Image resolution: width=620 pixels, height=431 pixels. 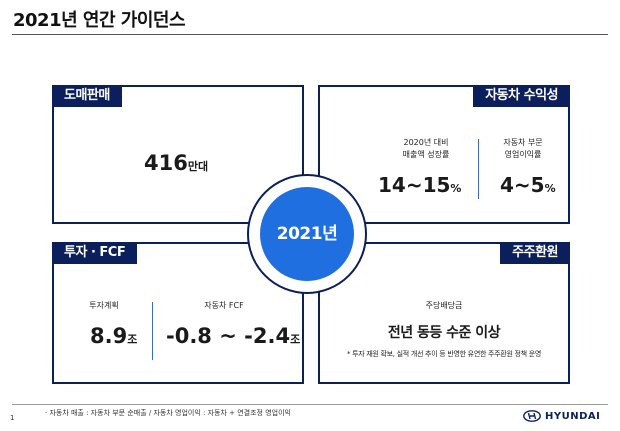 I want to click on brand-name: HYUNDAI, so click(x=573, y=416).